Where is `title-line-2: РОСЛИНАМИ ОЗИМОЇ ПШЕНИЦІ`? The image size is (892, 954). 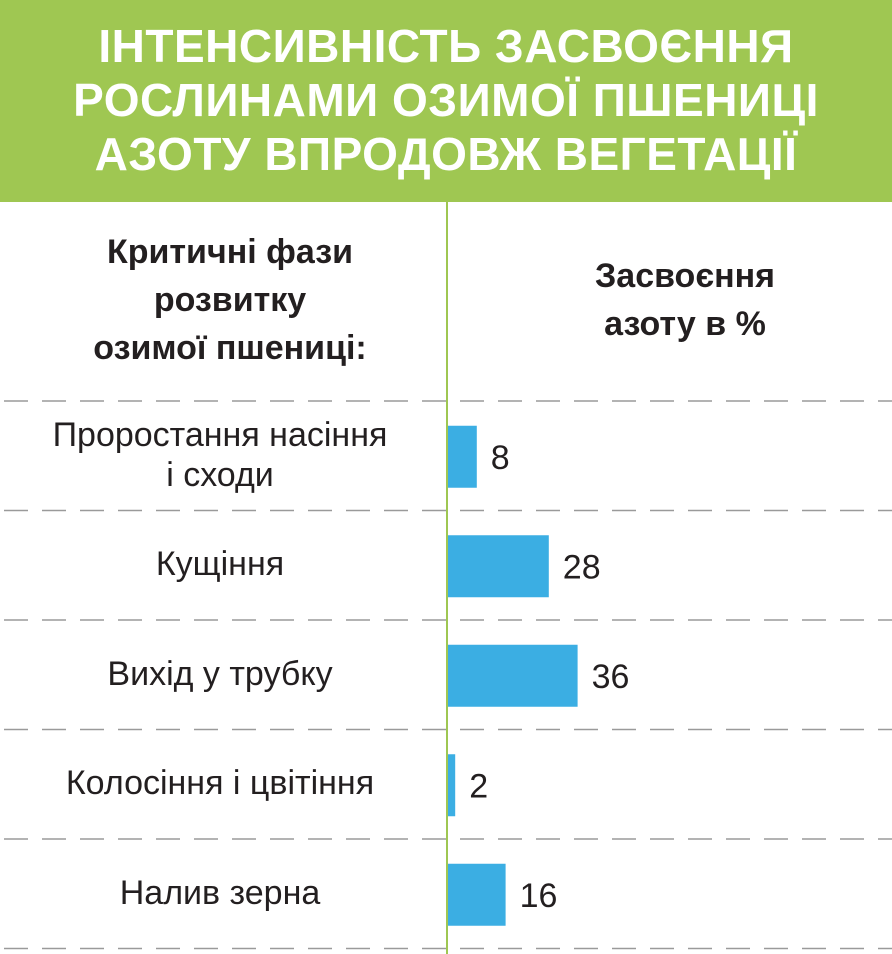 title-line-2: РОСЛИНАМИ ОЗИМОЇ ПШЕНИЦІ is located at coordinates (446, 100).